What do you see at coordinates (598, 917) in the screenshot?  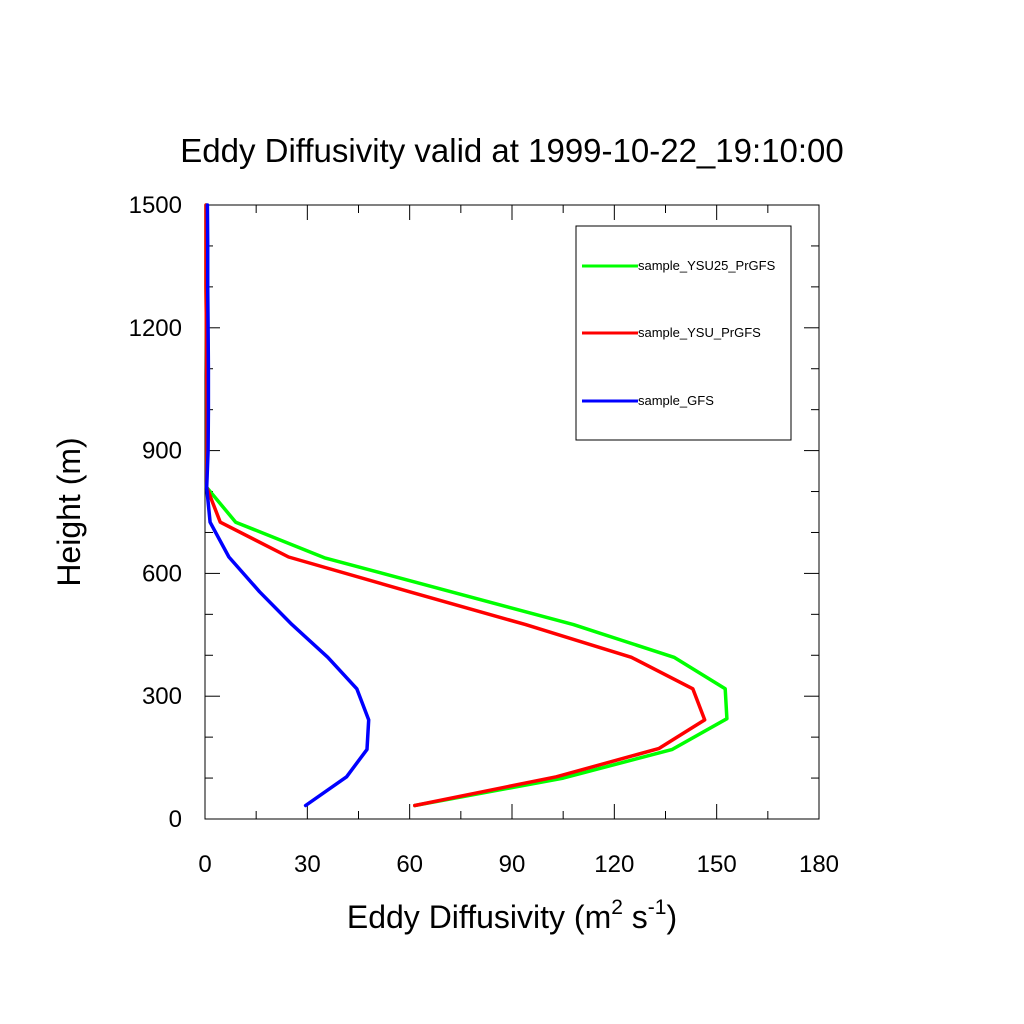 I see `x-axis-label-unit-m: m` at bounding box center [598, 917].